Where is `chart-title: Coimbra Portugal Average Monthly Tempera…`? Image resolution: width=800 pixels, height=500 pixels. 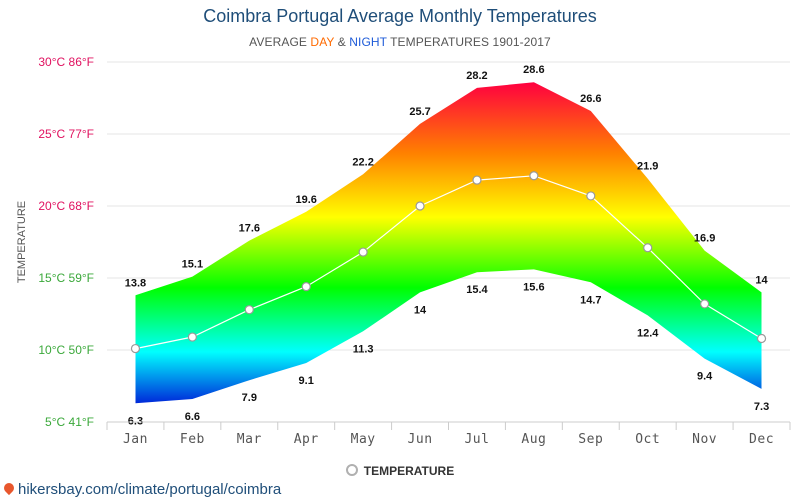 chart-title: Coimbra Portugal Average Monthly Tempera… is located at coordinates (400, 16).